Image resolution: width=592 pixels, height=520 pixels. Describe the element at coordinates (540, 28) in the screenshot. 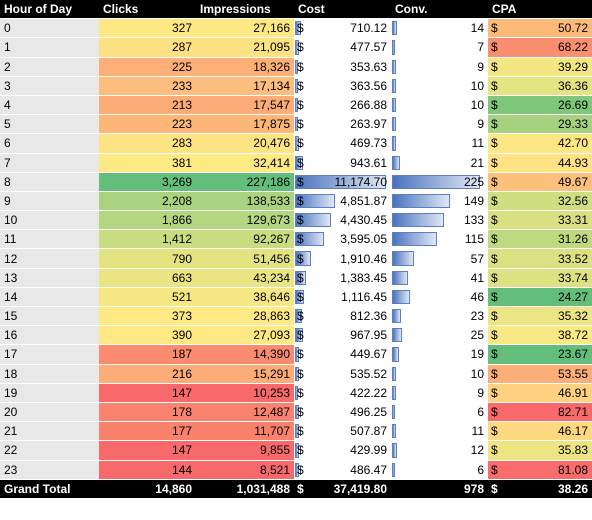

I see `cell-cpa: $50.72` at that location.